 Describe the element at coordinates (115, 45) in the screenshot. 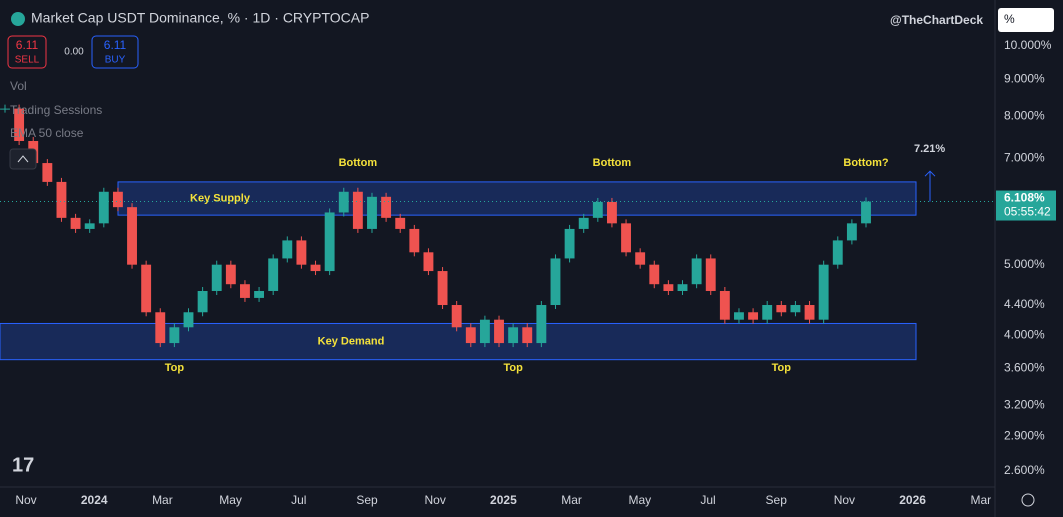

I see `buy-price: 6.11` at that location.